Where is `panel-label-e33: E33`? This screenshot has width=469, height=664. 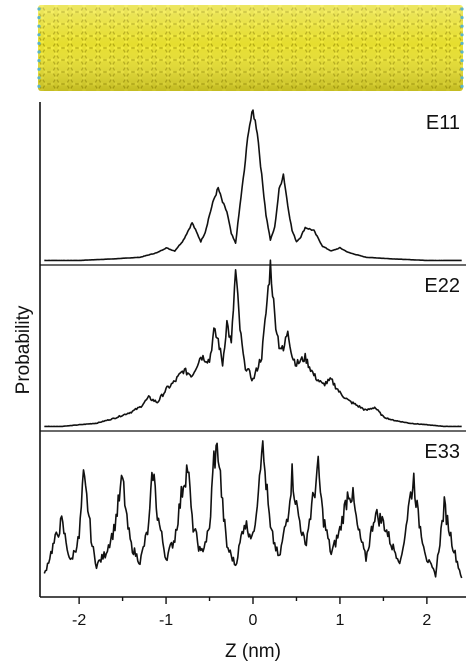
panel-label-e33: E33 is located at coordinates (442, 452).